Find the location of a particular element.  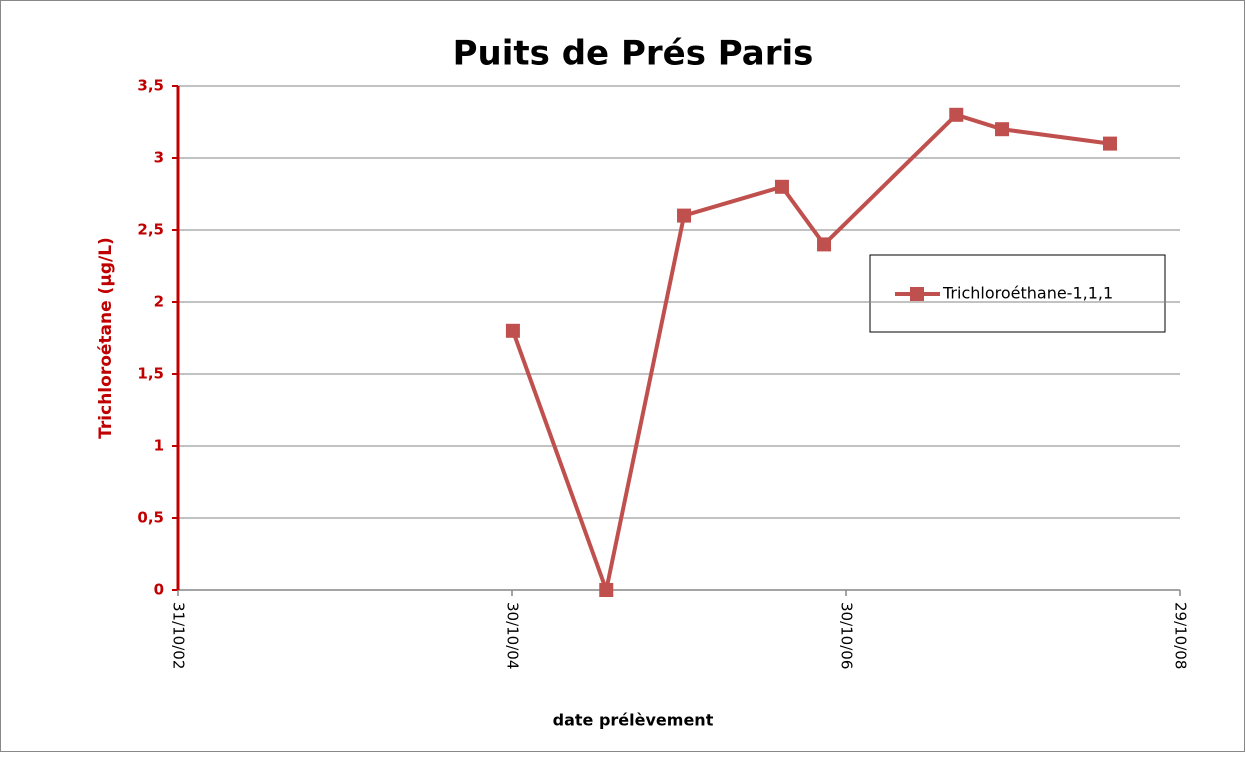

y-tick-label: 0,5 is located at coordinates (150, 518).